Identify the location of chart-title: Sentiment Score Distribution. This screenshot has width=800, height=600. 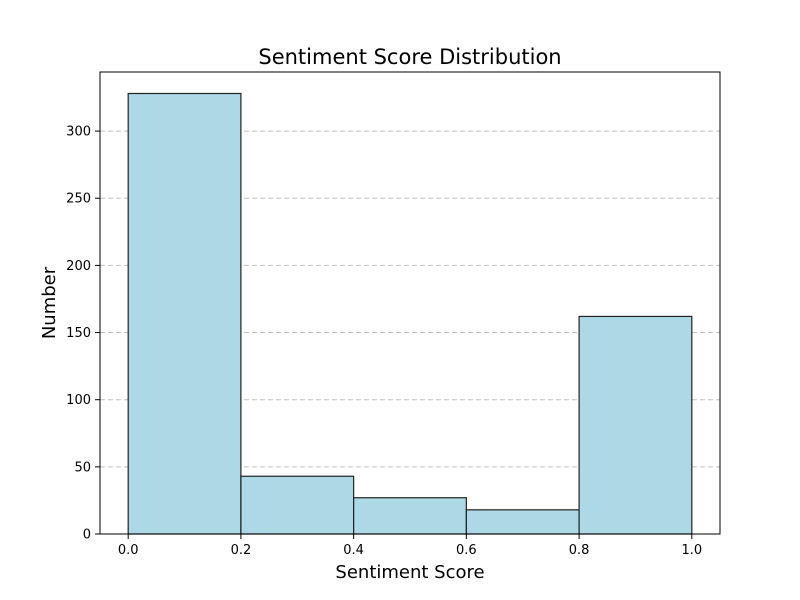
(409, 57).